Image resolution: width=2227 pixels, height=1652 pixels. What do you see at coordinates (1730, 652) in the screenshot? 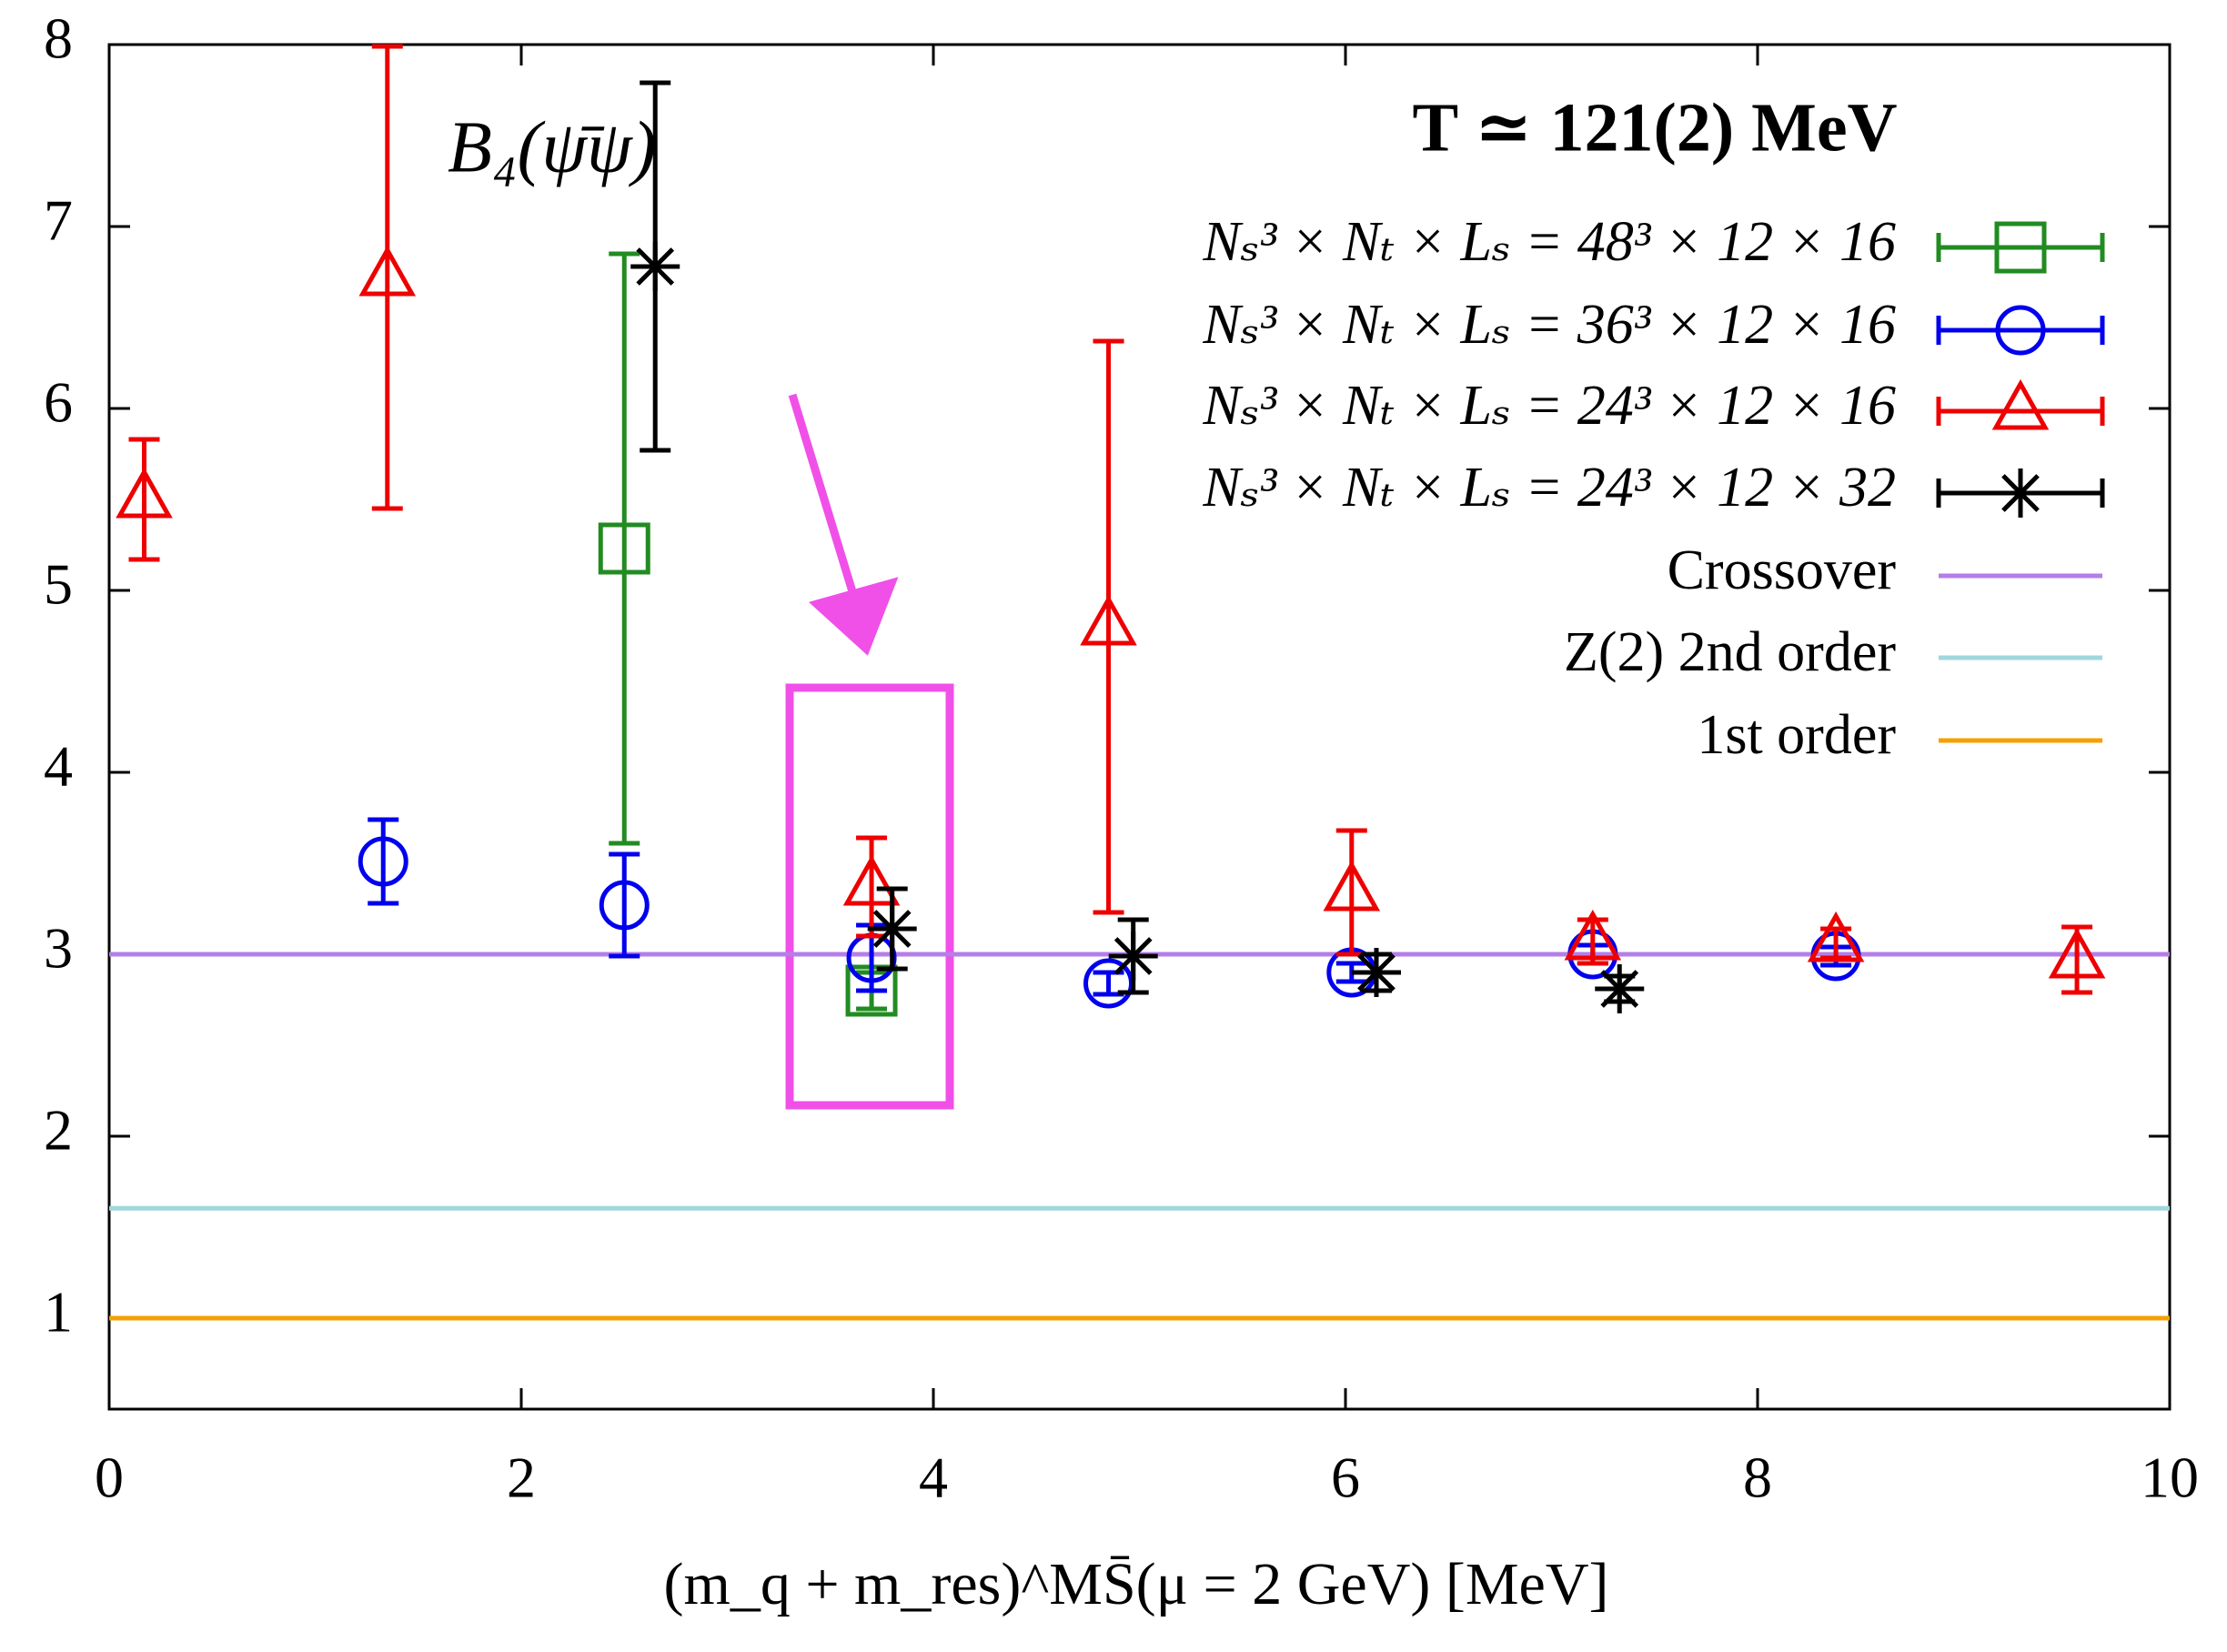
I see `legend-label: Z(2) 2nd order` at bounding box center [1730, 652].